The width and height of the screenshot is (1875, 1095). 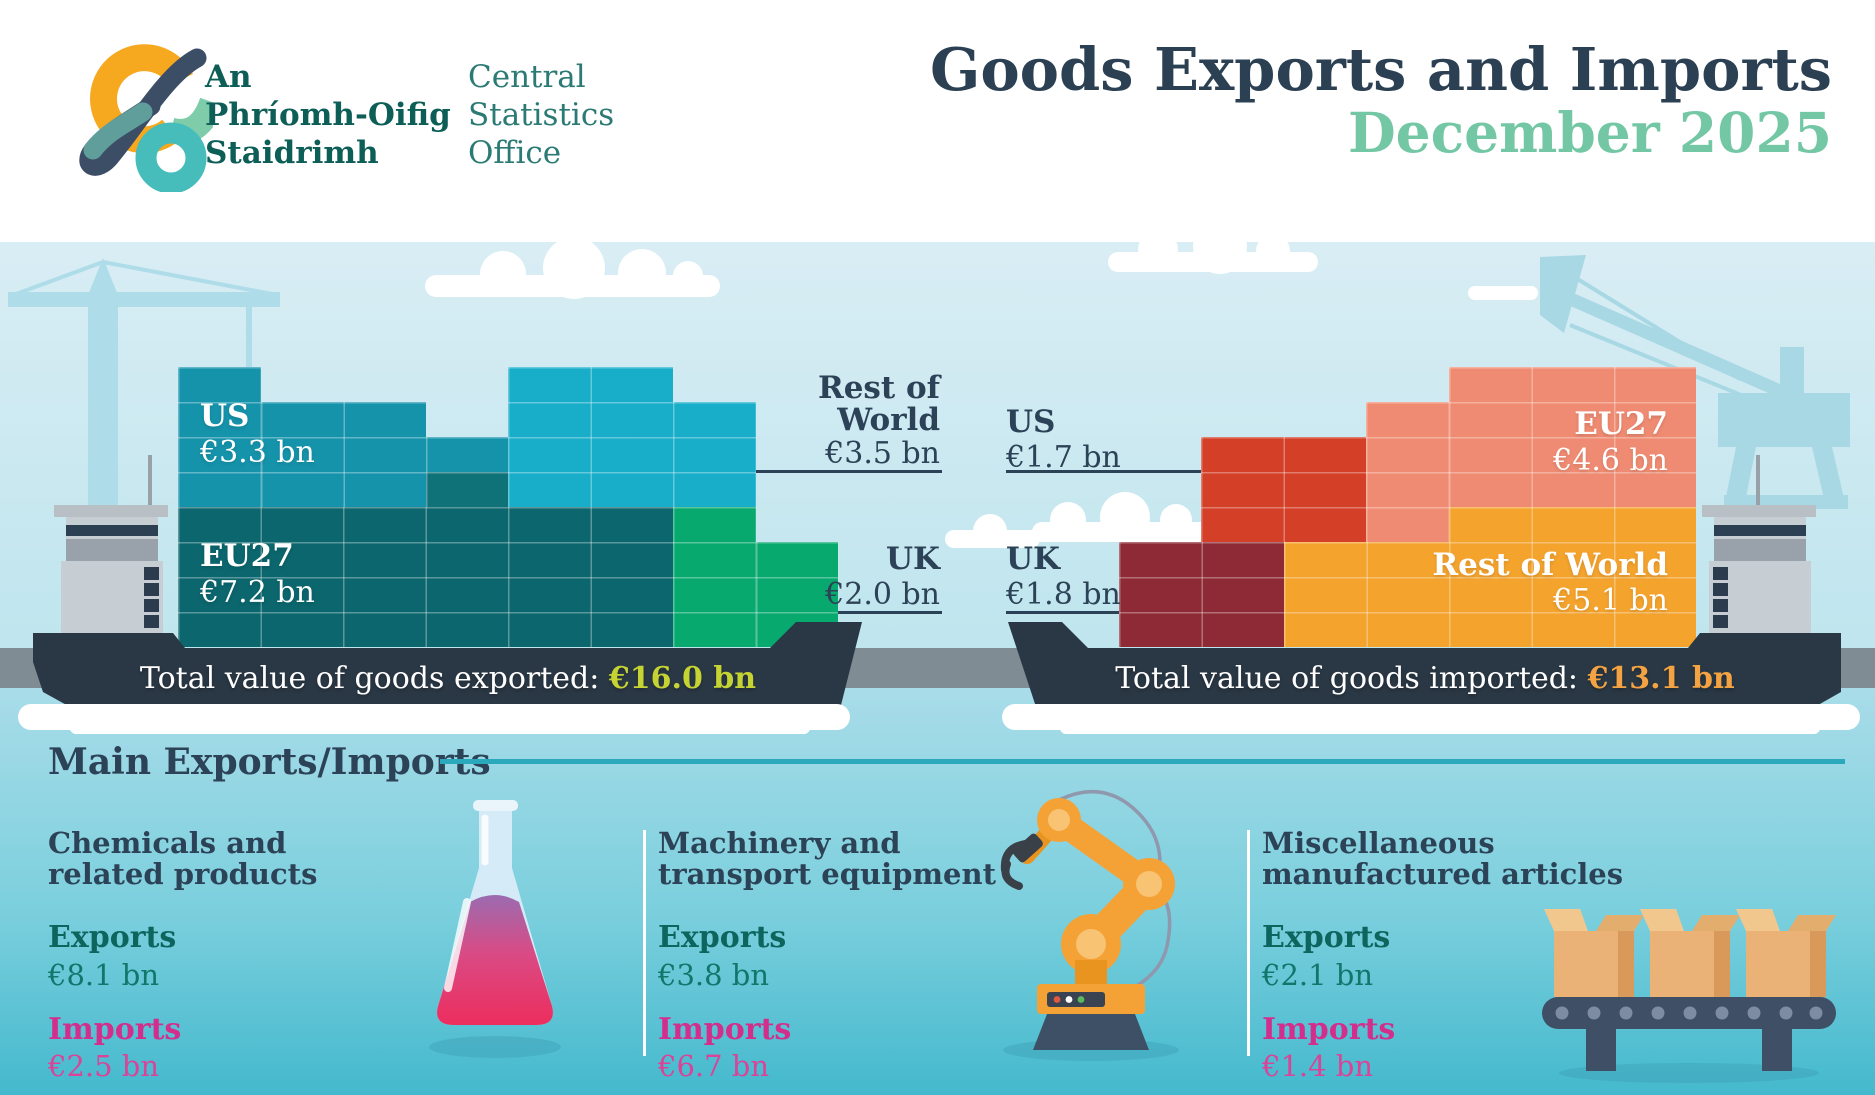 What do you see at coordinates (714, 577) in the screenshot?
I see `exports-block-uk` at bounding box center [714, 577].